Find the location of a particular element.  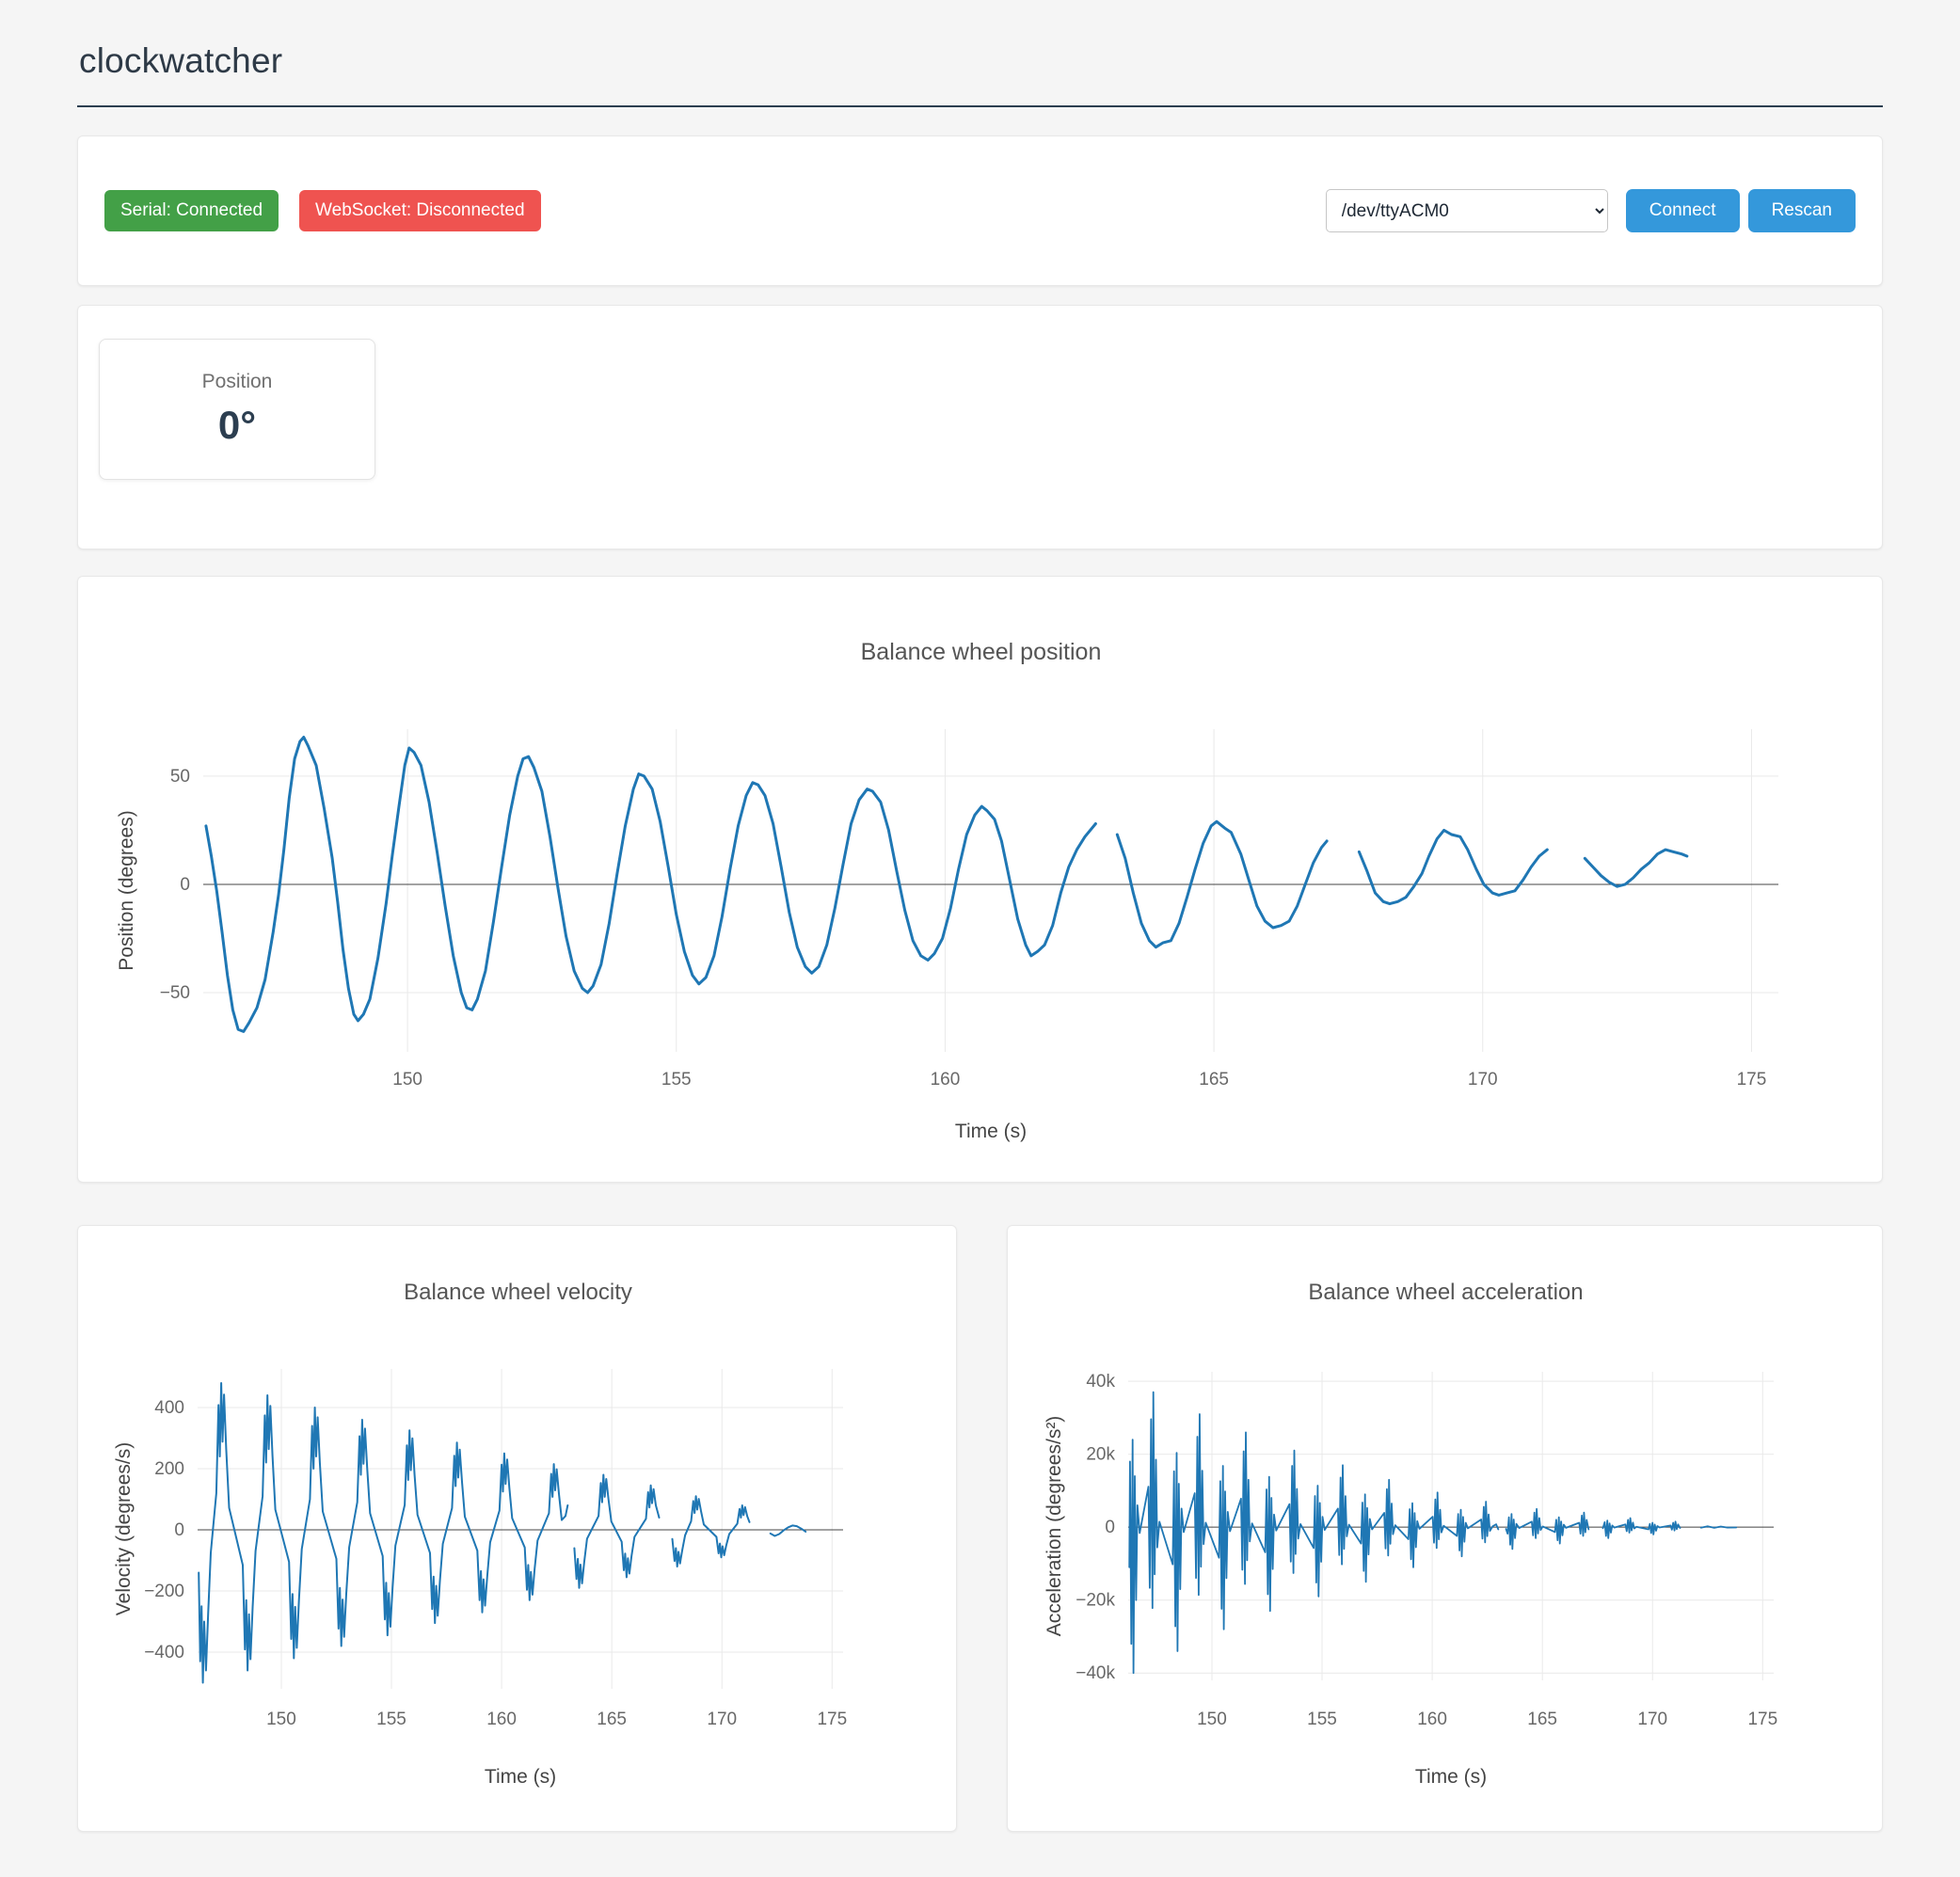

svg-text: Balance wheel position is located at coordinates (981, 652).